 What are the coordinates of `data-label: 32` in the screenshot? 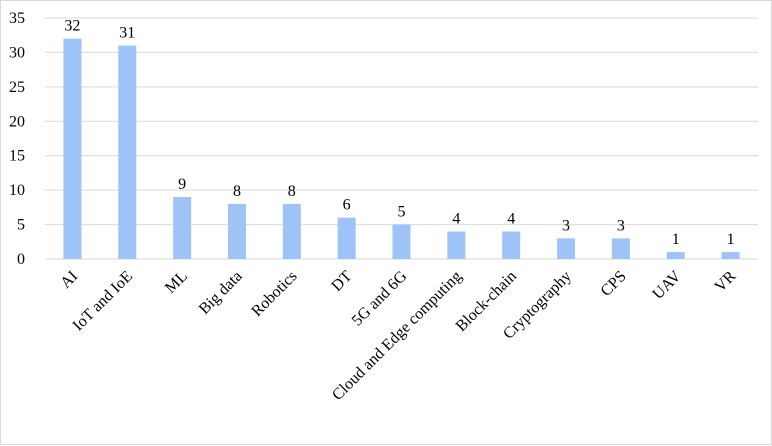 It's located at (72, 26).